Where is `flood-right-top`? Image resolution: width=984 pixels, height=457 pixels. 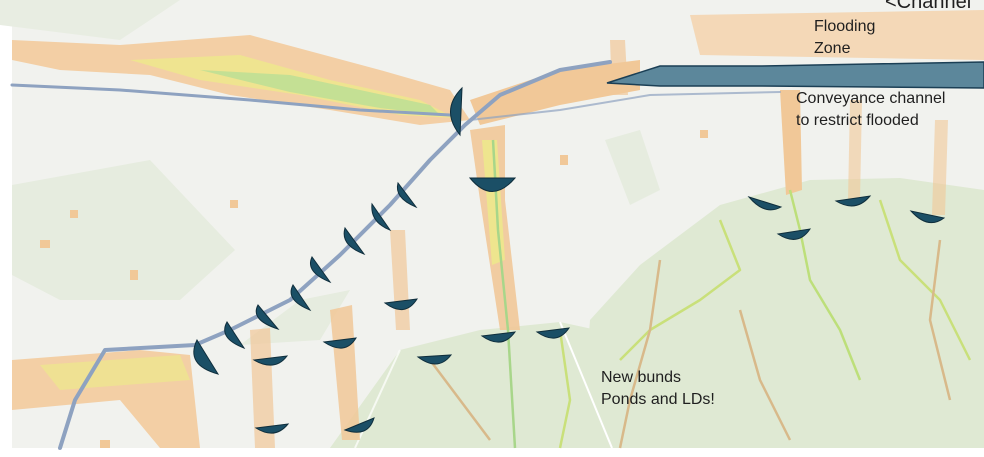
flood-right-top is located at coordinates (837, 35).